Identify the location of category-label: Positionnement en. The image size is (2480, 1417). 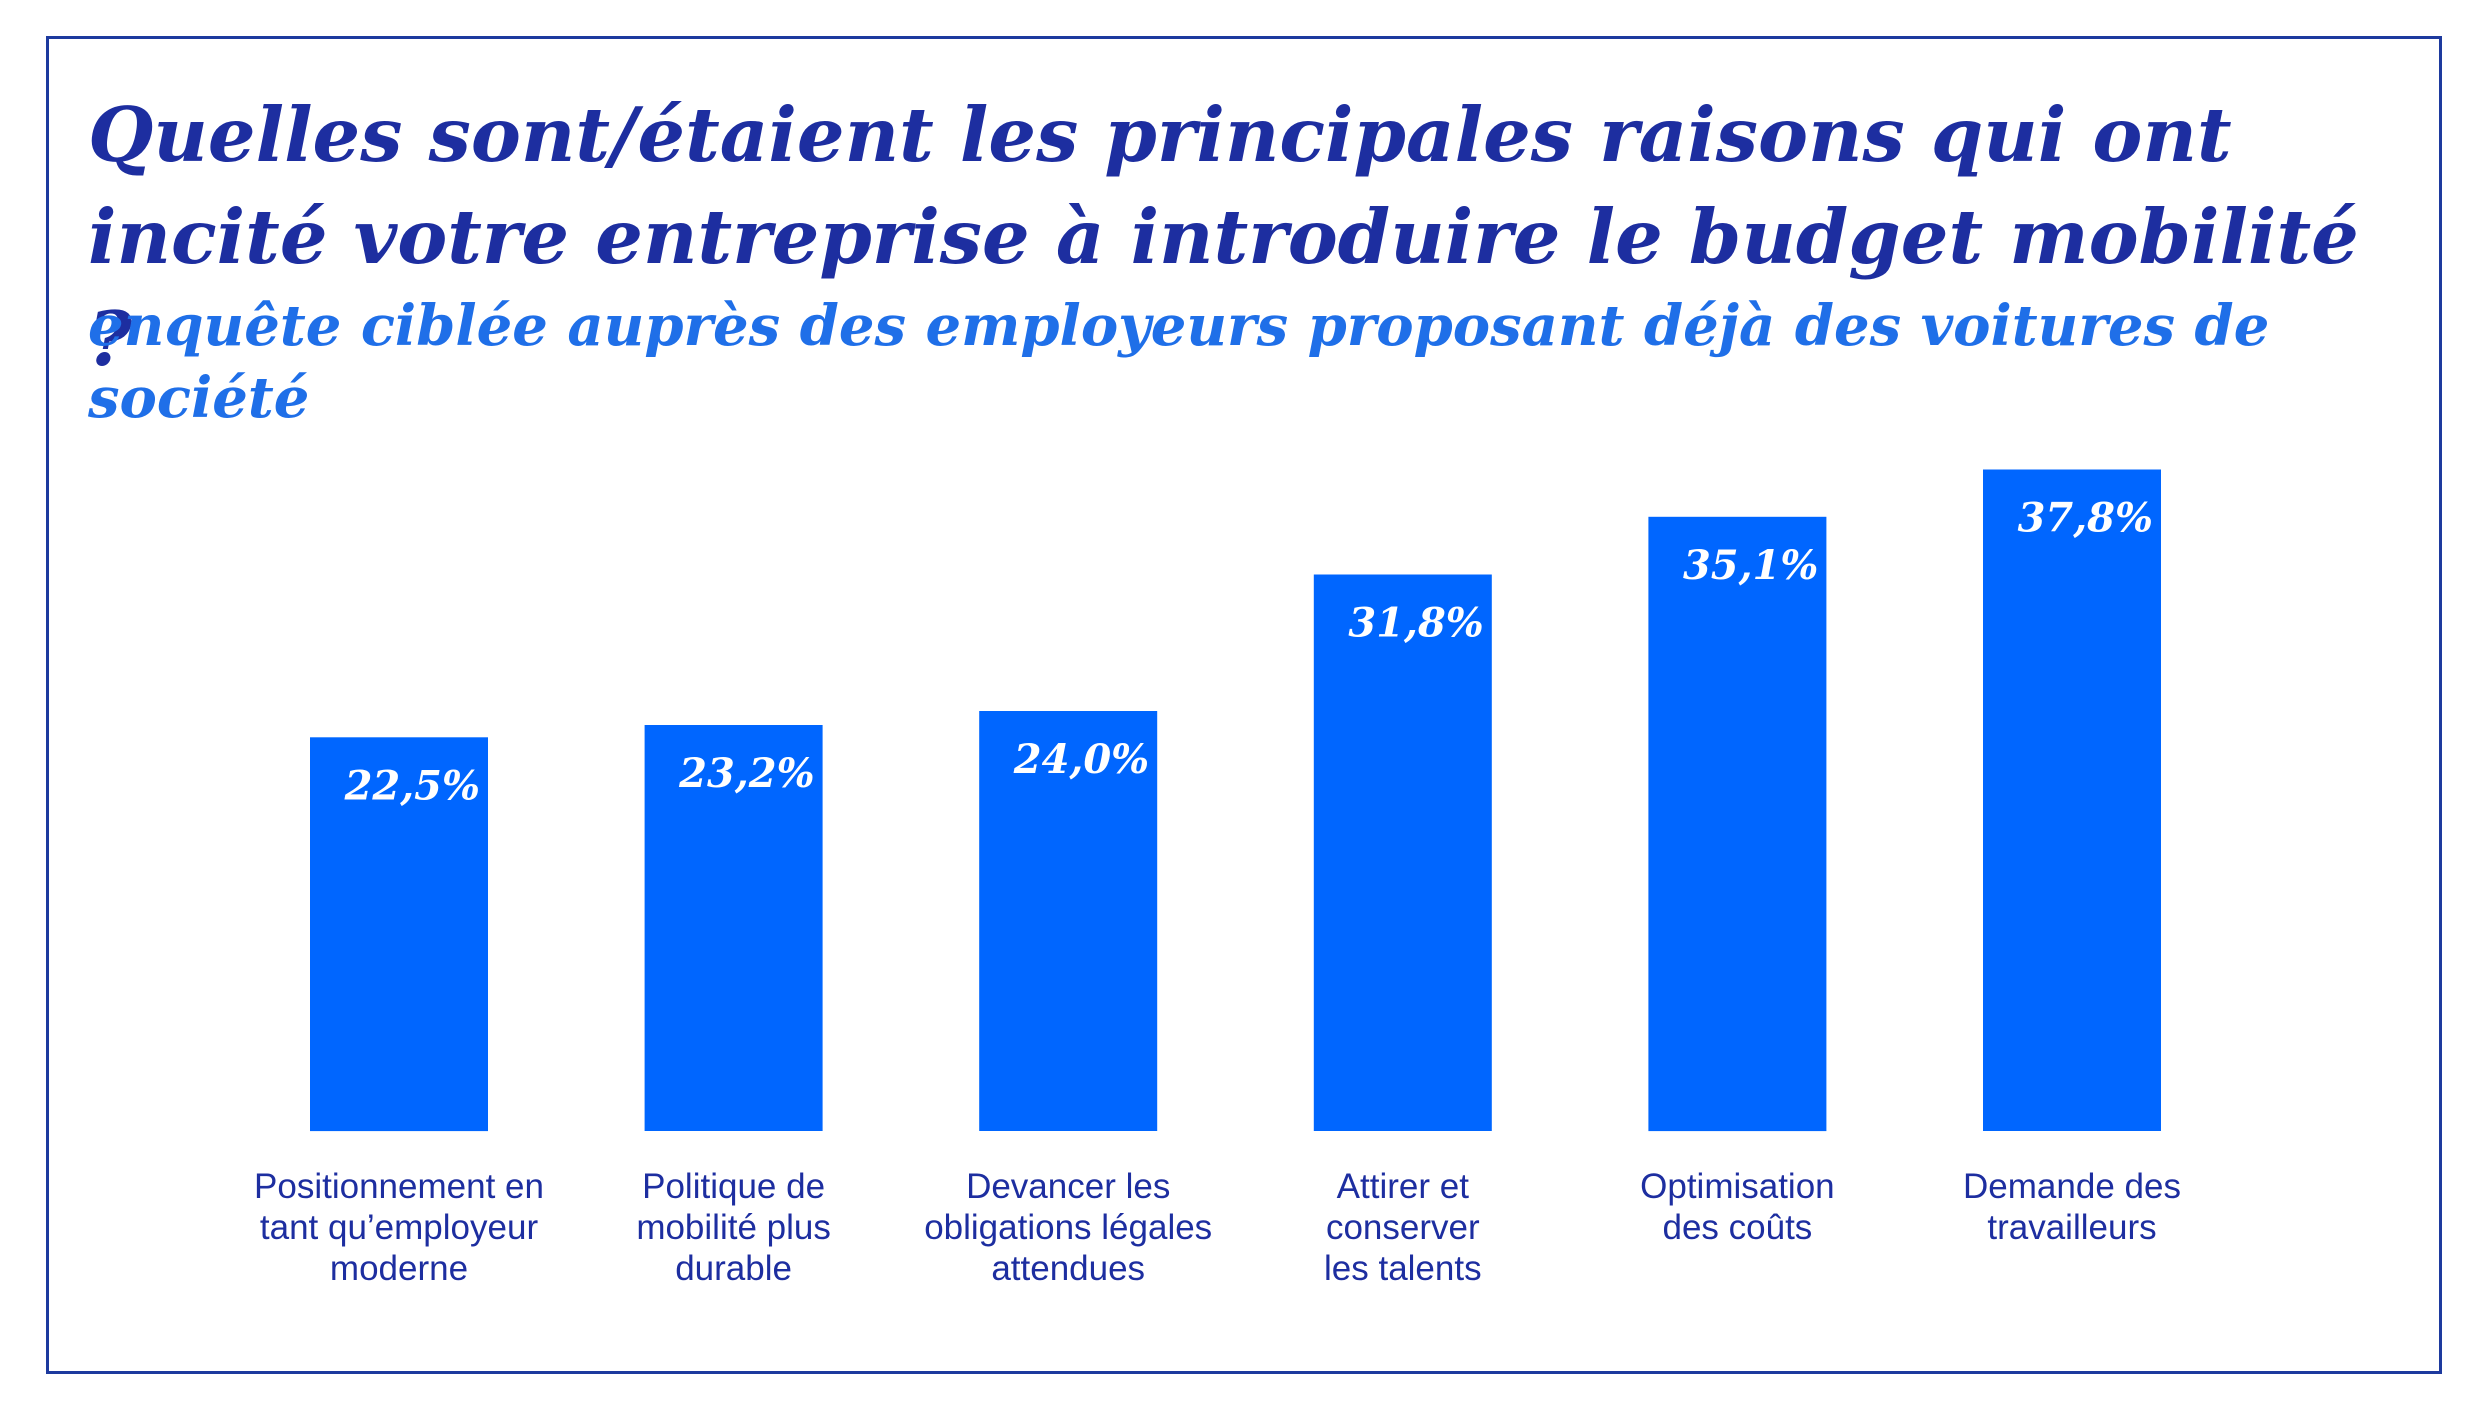
(399, 1186).